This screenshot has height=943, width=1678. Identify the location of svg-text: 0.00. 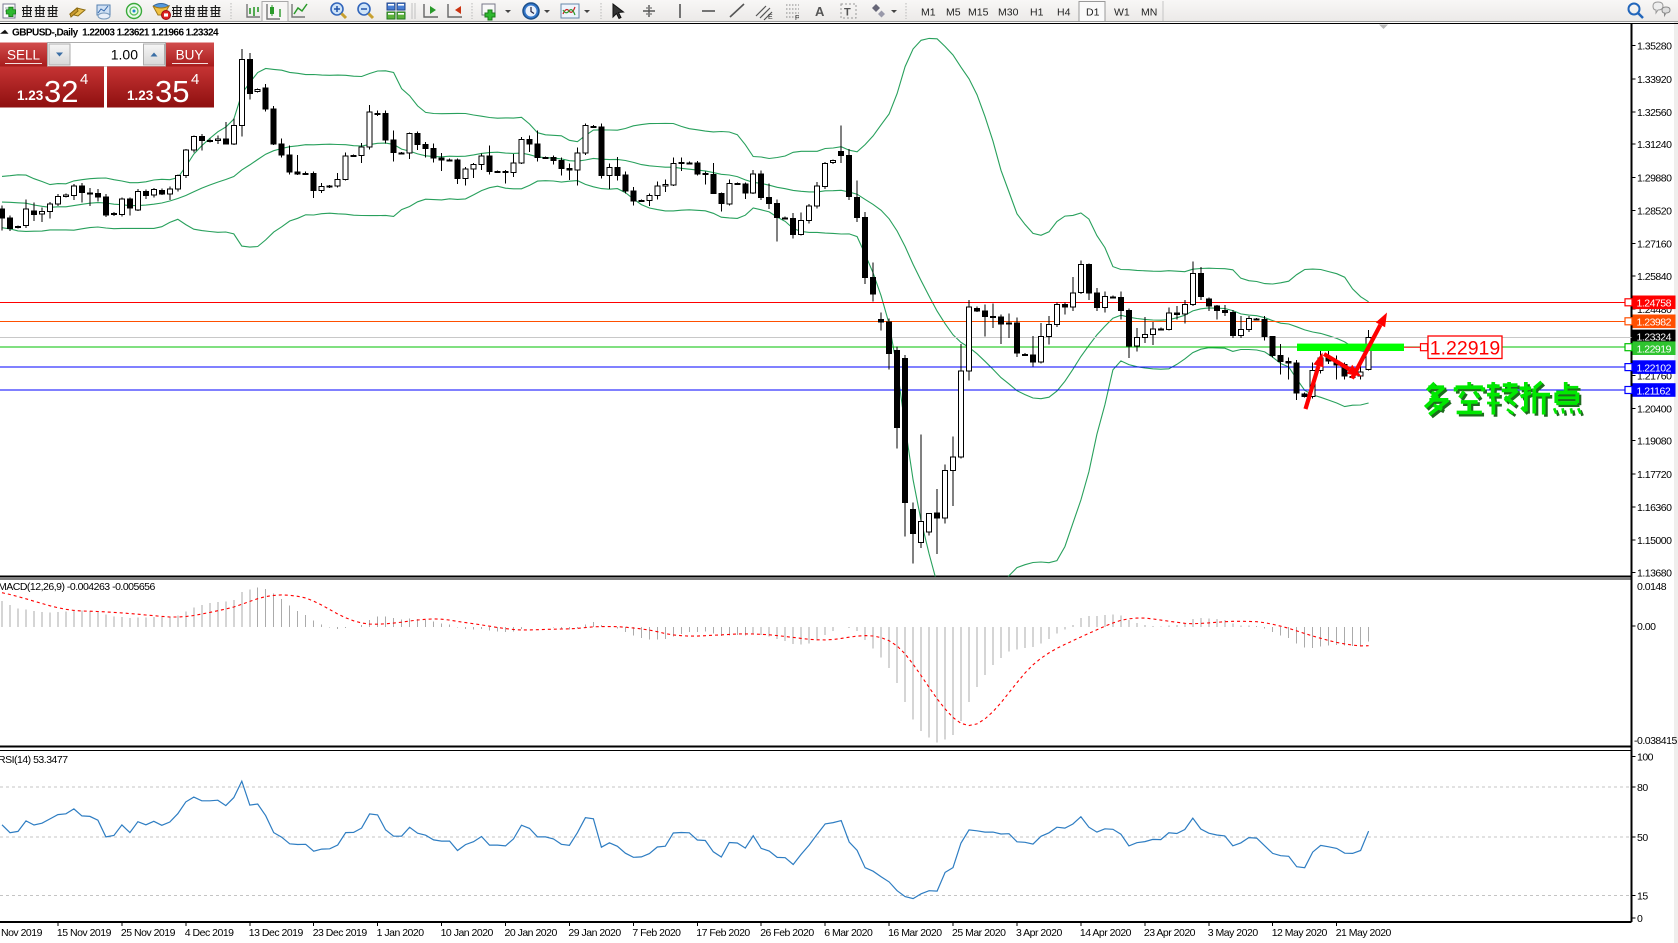
(1646, 627).